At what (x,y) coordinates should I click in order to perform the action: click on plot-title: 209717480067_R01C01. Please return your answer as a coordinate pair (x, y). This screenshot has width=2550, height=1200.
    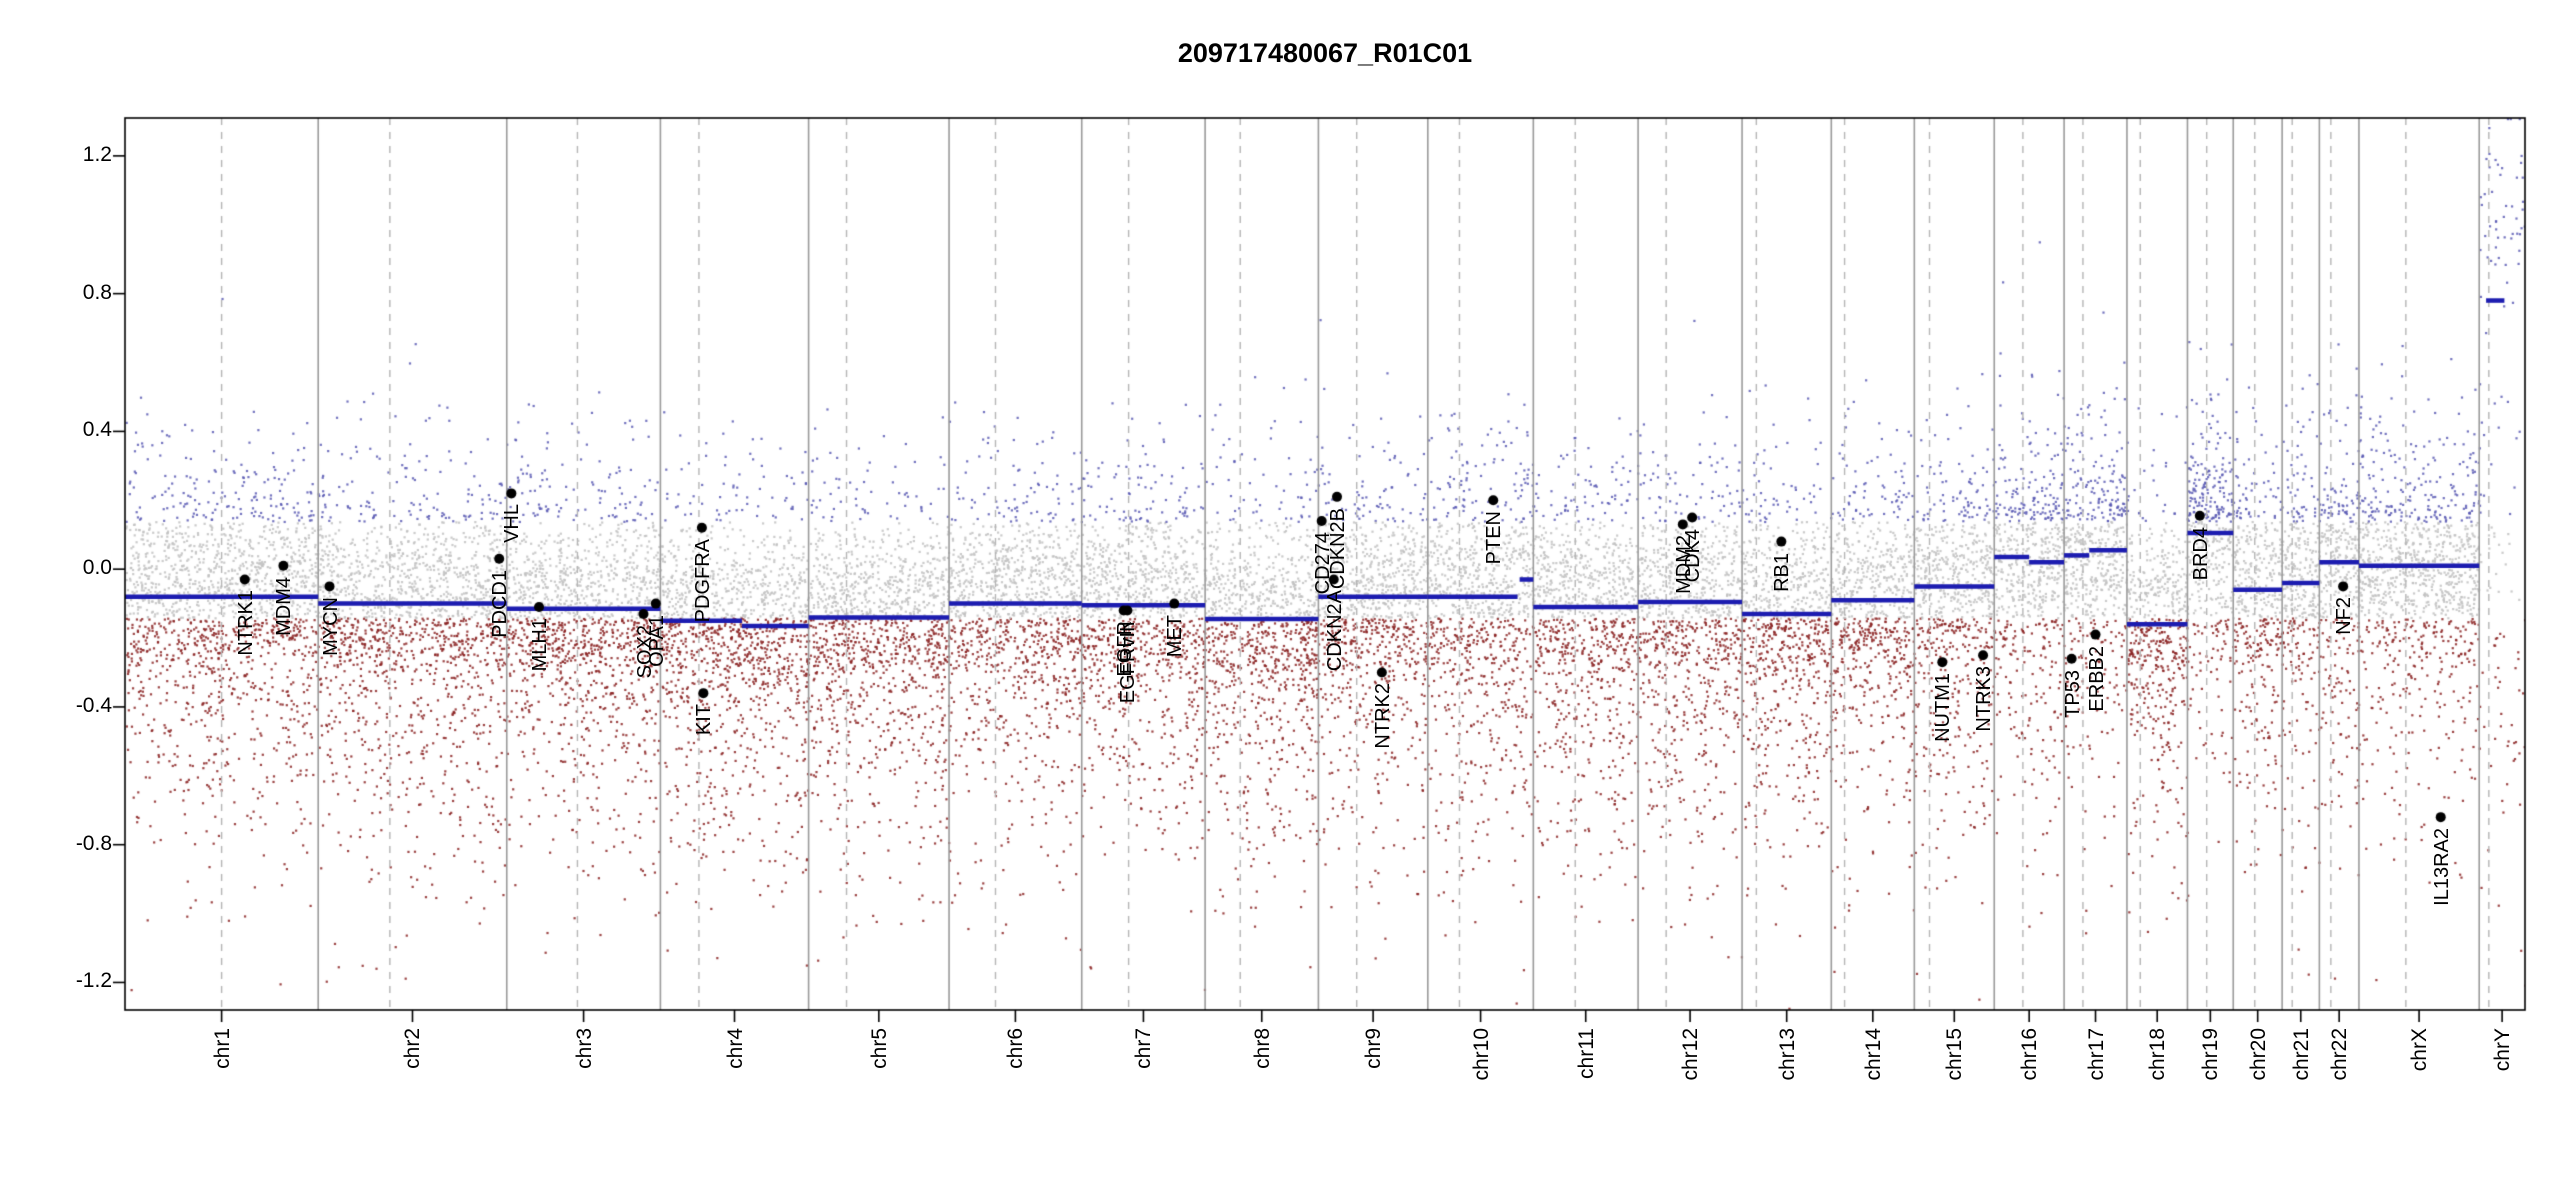
    Looking at the image, I should click on (1325, 53).